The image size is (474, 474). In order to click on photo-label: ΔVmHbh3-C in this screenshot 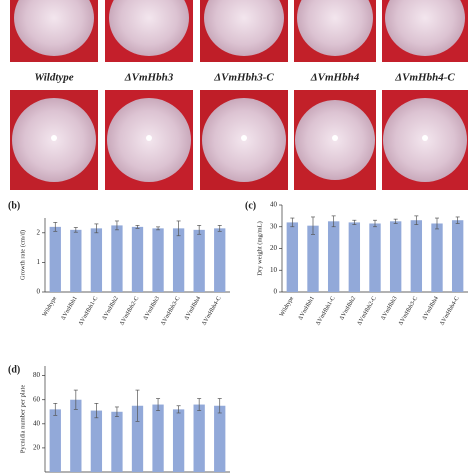, I will do `click(243, 78)`.